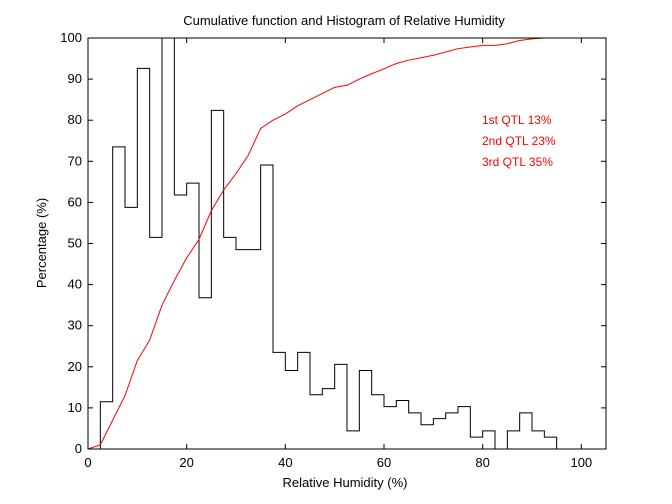 This screenshot has height=504, width=672. What do you see at coordinates (285, 462) in the screenshot?
I see `x-tick-label: 40` at bounding box center [285, 462].